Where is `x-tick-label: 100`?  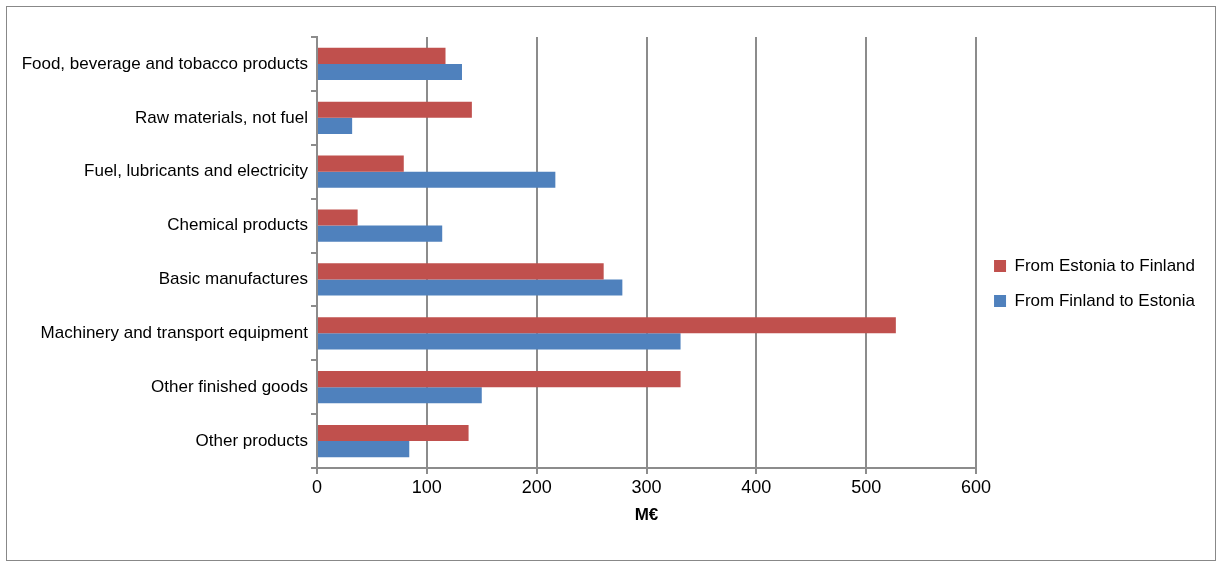
x-tick-label: 100 is located at coordinates (426, 486).